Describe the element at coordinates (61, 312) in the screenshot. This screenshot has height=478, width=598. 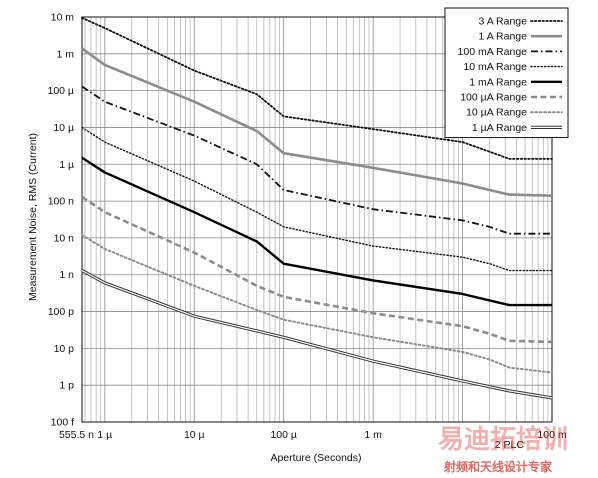
I see `y-tick-label: 100 p` at that location.